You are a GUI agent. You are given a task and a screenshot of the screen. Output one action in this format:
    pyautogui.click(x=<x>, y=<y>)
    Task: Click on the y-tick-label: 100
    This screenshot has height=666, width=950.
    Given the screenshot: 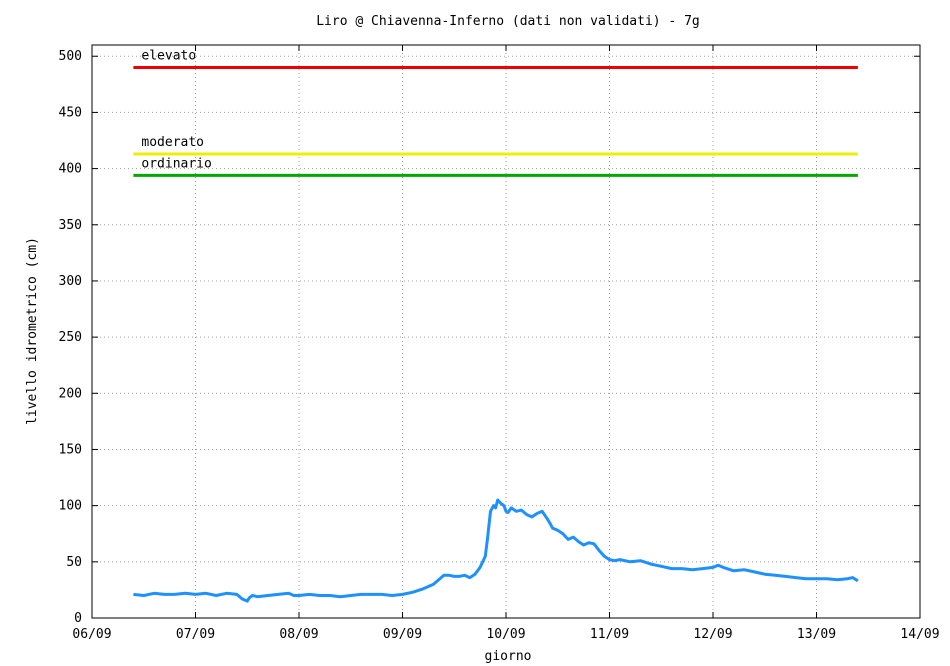 What is the action you would take?
    pyautogui.click(x=70, y=506)
    